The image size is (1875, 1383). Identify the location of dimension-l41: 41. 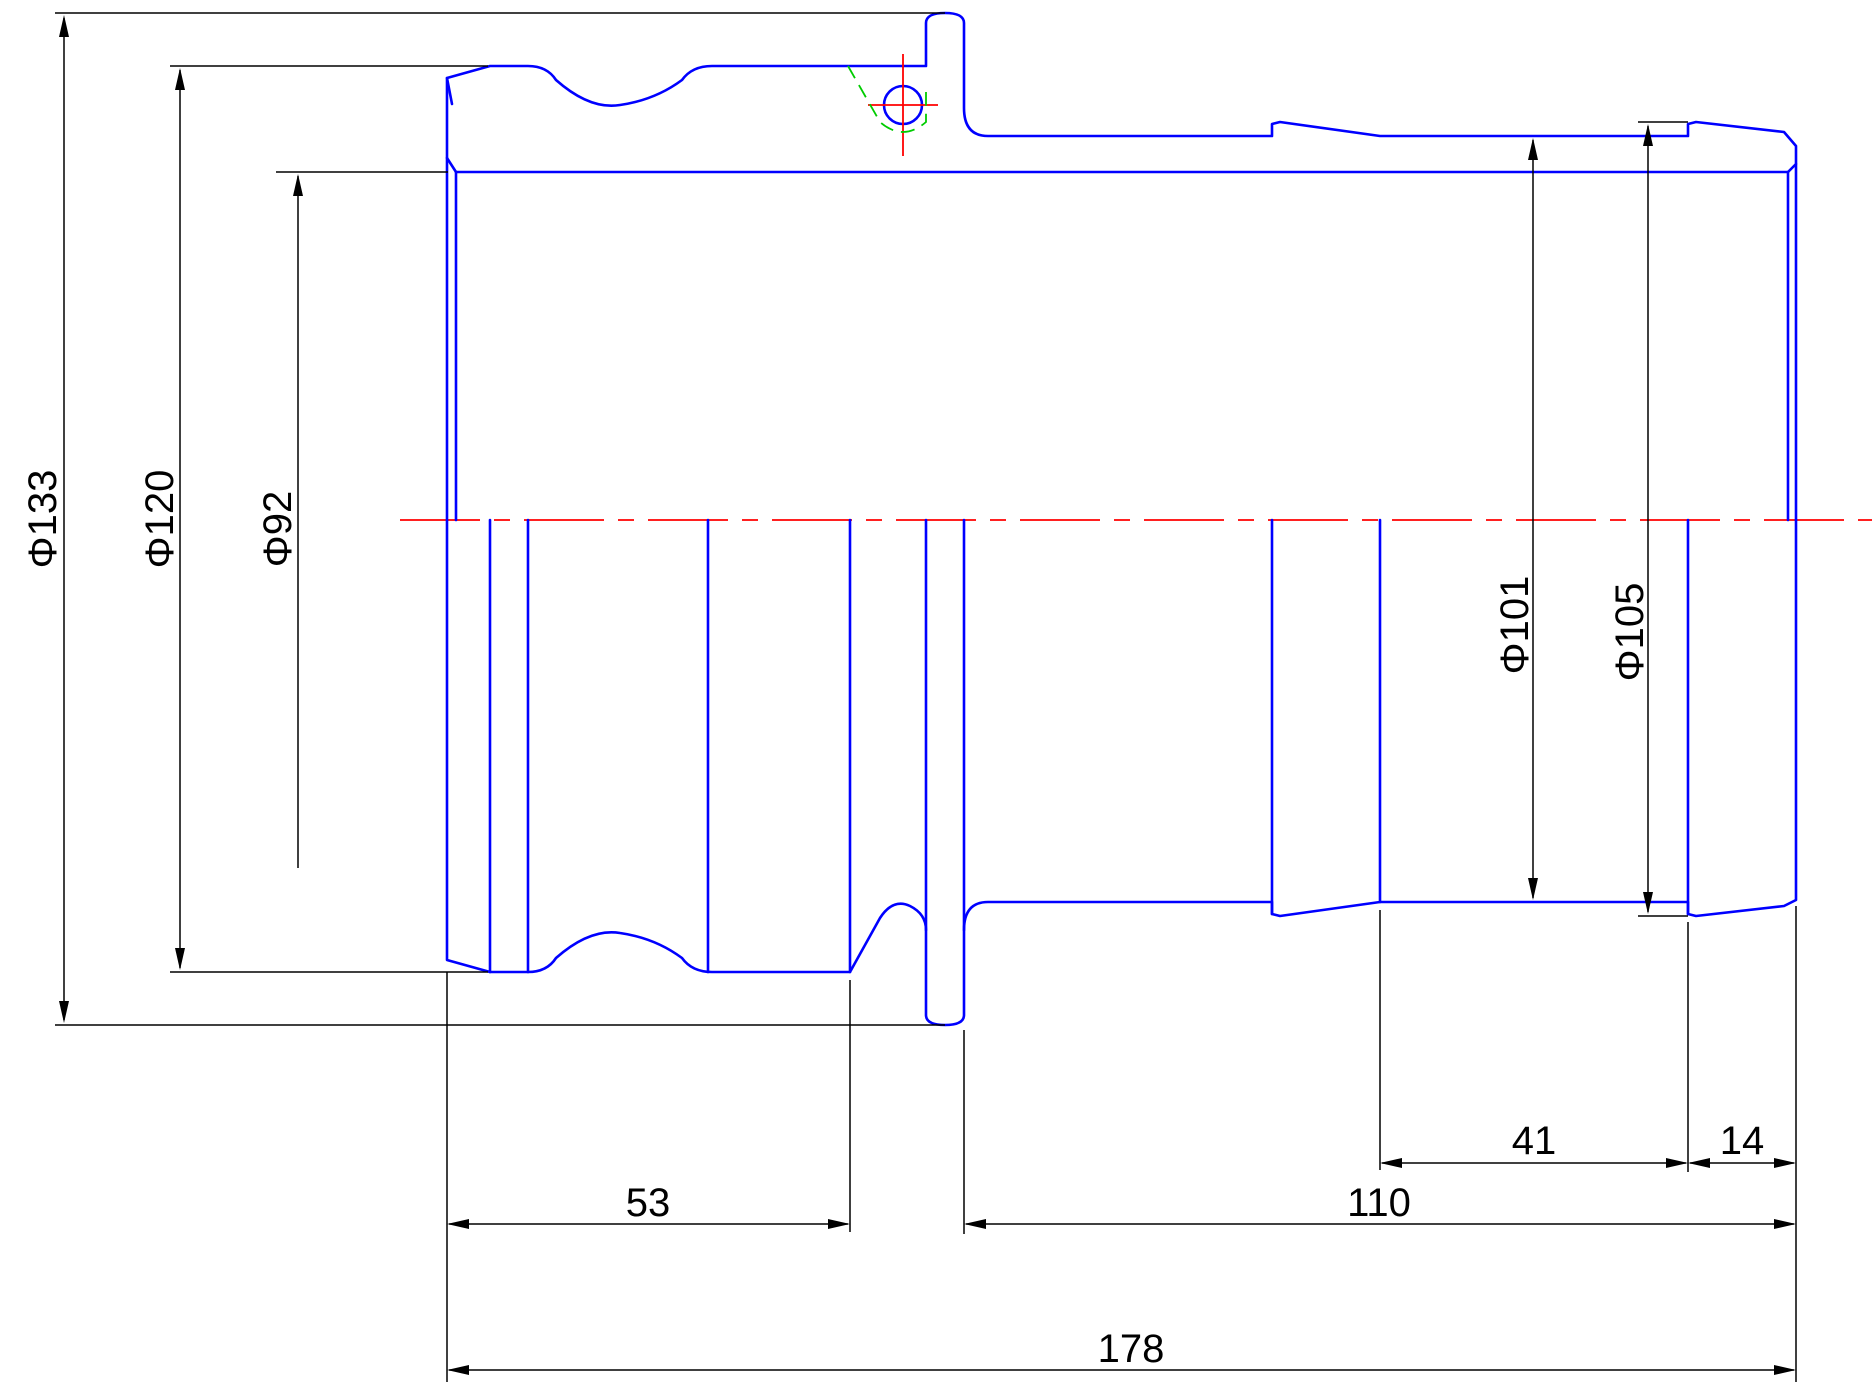
(1534, 1143).